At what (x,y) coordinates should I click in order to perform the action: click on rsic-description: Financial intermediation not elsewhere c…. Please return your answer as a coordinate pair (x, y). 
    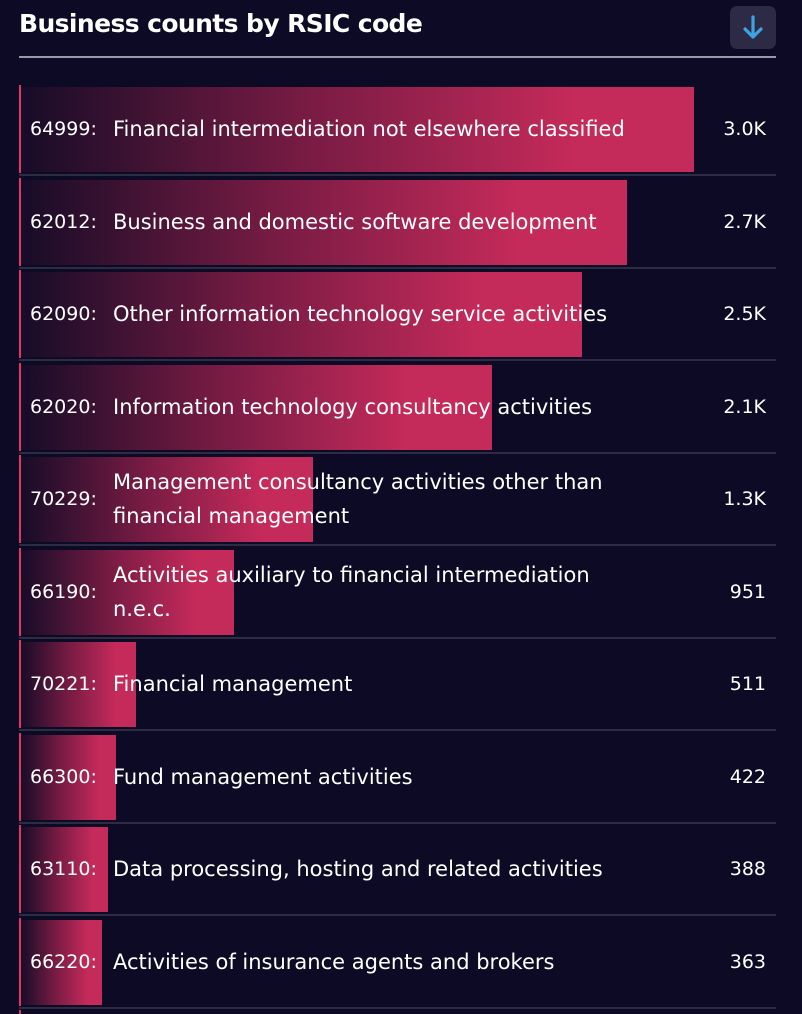
    Looking at the image, I should click on (369, 129).